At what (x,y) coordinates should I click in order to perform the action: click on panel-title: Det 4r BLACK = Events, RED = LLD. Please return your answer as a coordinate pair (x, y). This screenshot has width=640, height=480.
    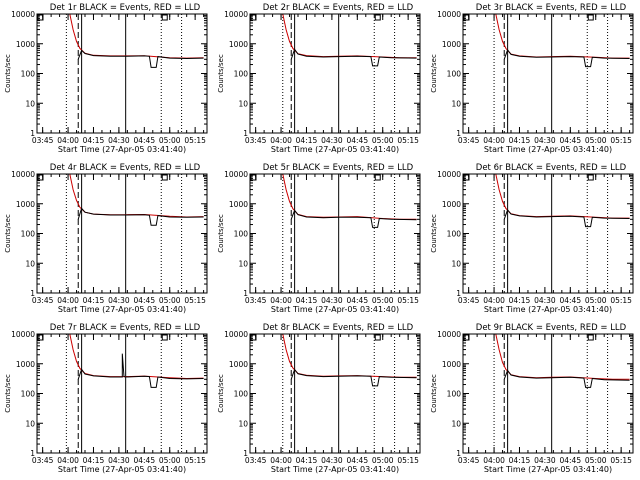
    Looking at the image, I should click on (125, 168).